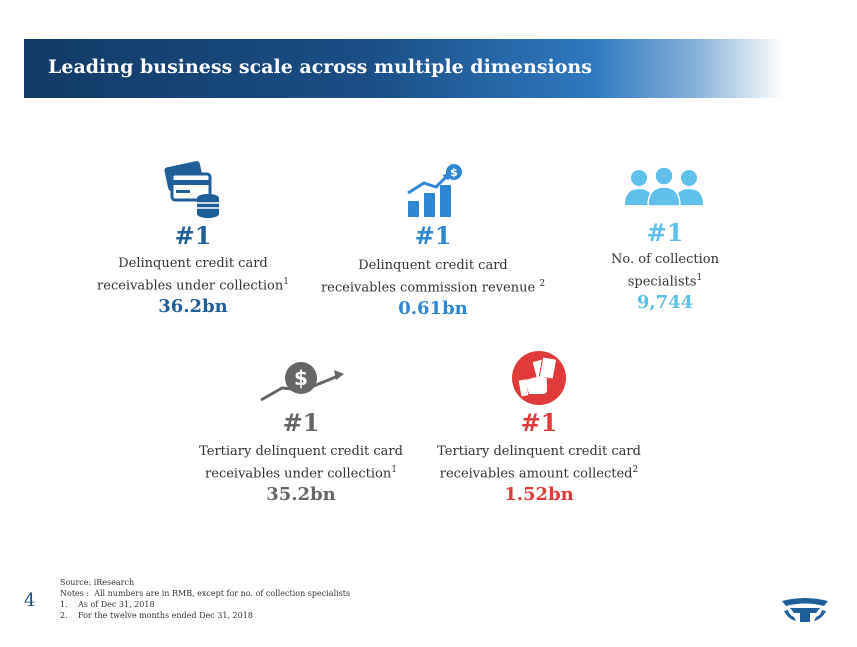 This screenshot has width=857, height=647. Describe the element at coordinates (97, 582) in the screenshot. I see `source-note: Source: iResearch` at that location.